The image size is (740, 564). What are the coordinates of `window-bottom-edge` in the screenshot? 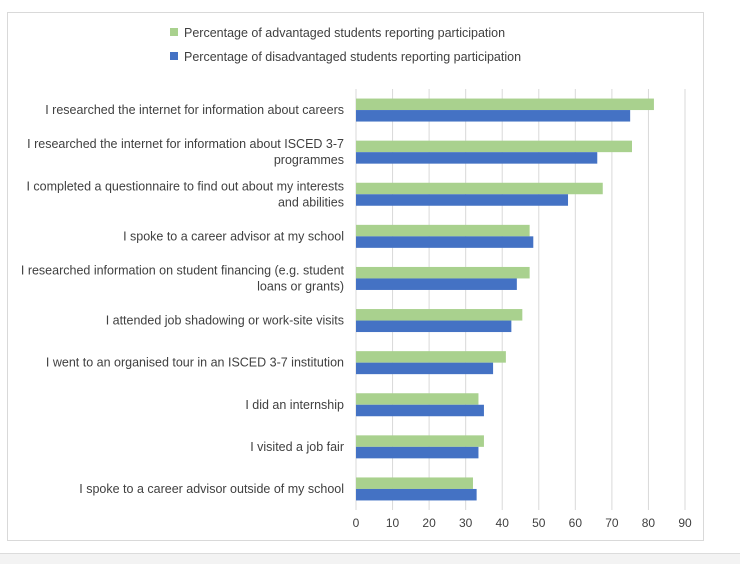 It's located at (370, 558).